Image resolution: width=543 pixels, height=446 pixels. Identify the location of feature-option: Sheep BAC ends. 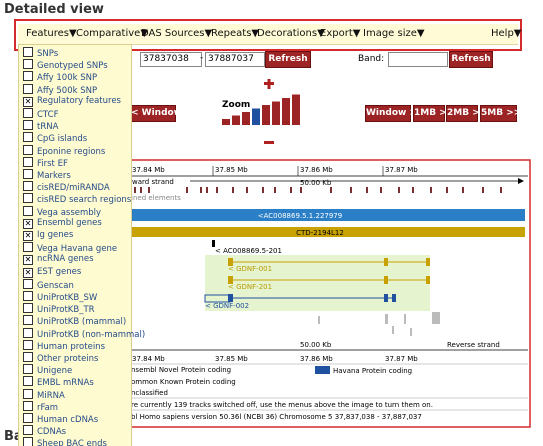
(65, 441).